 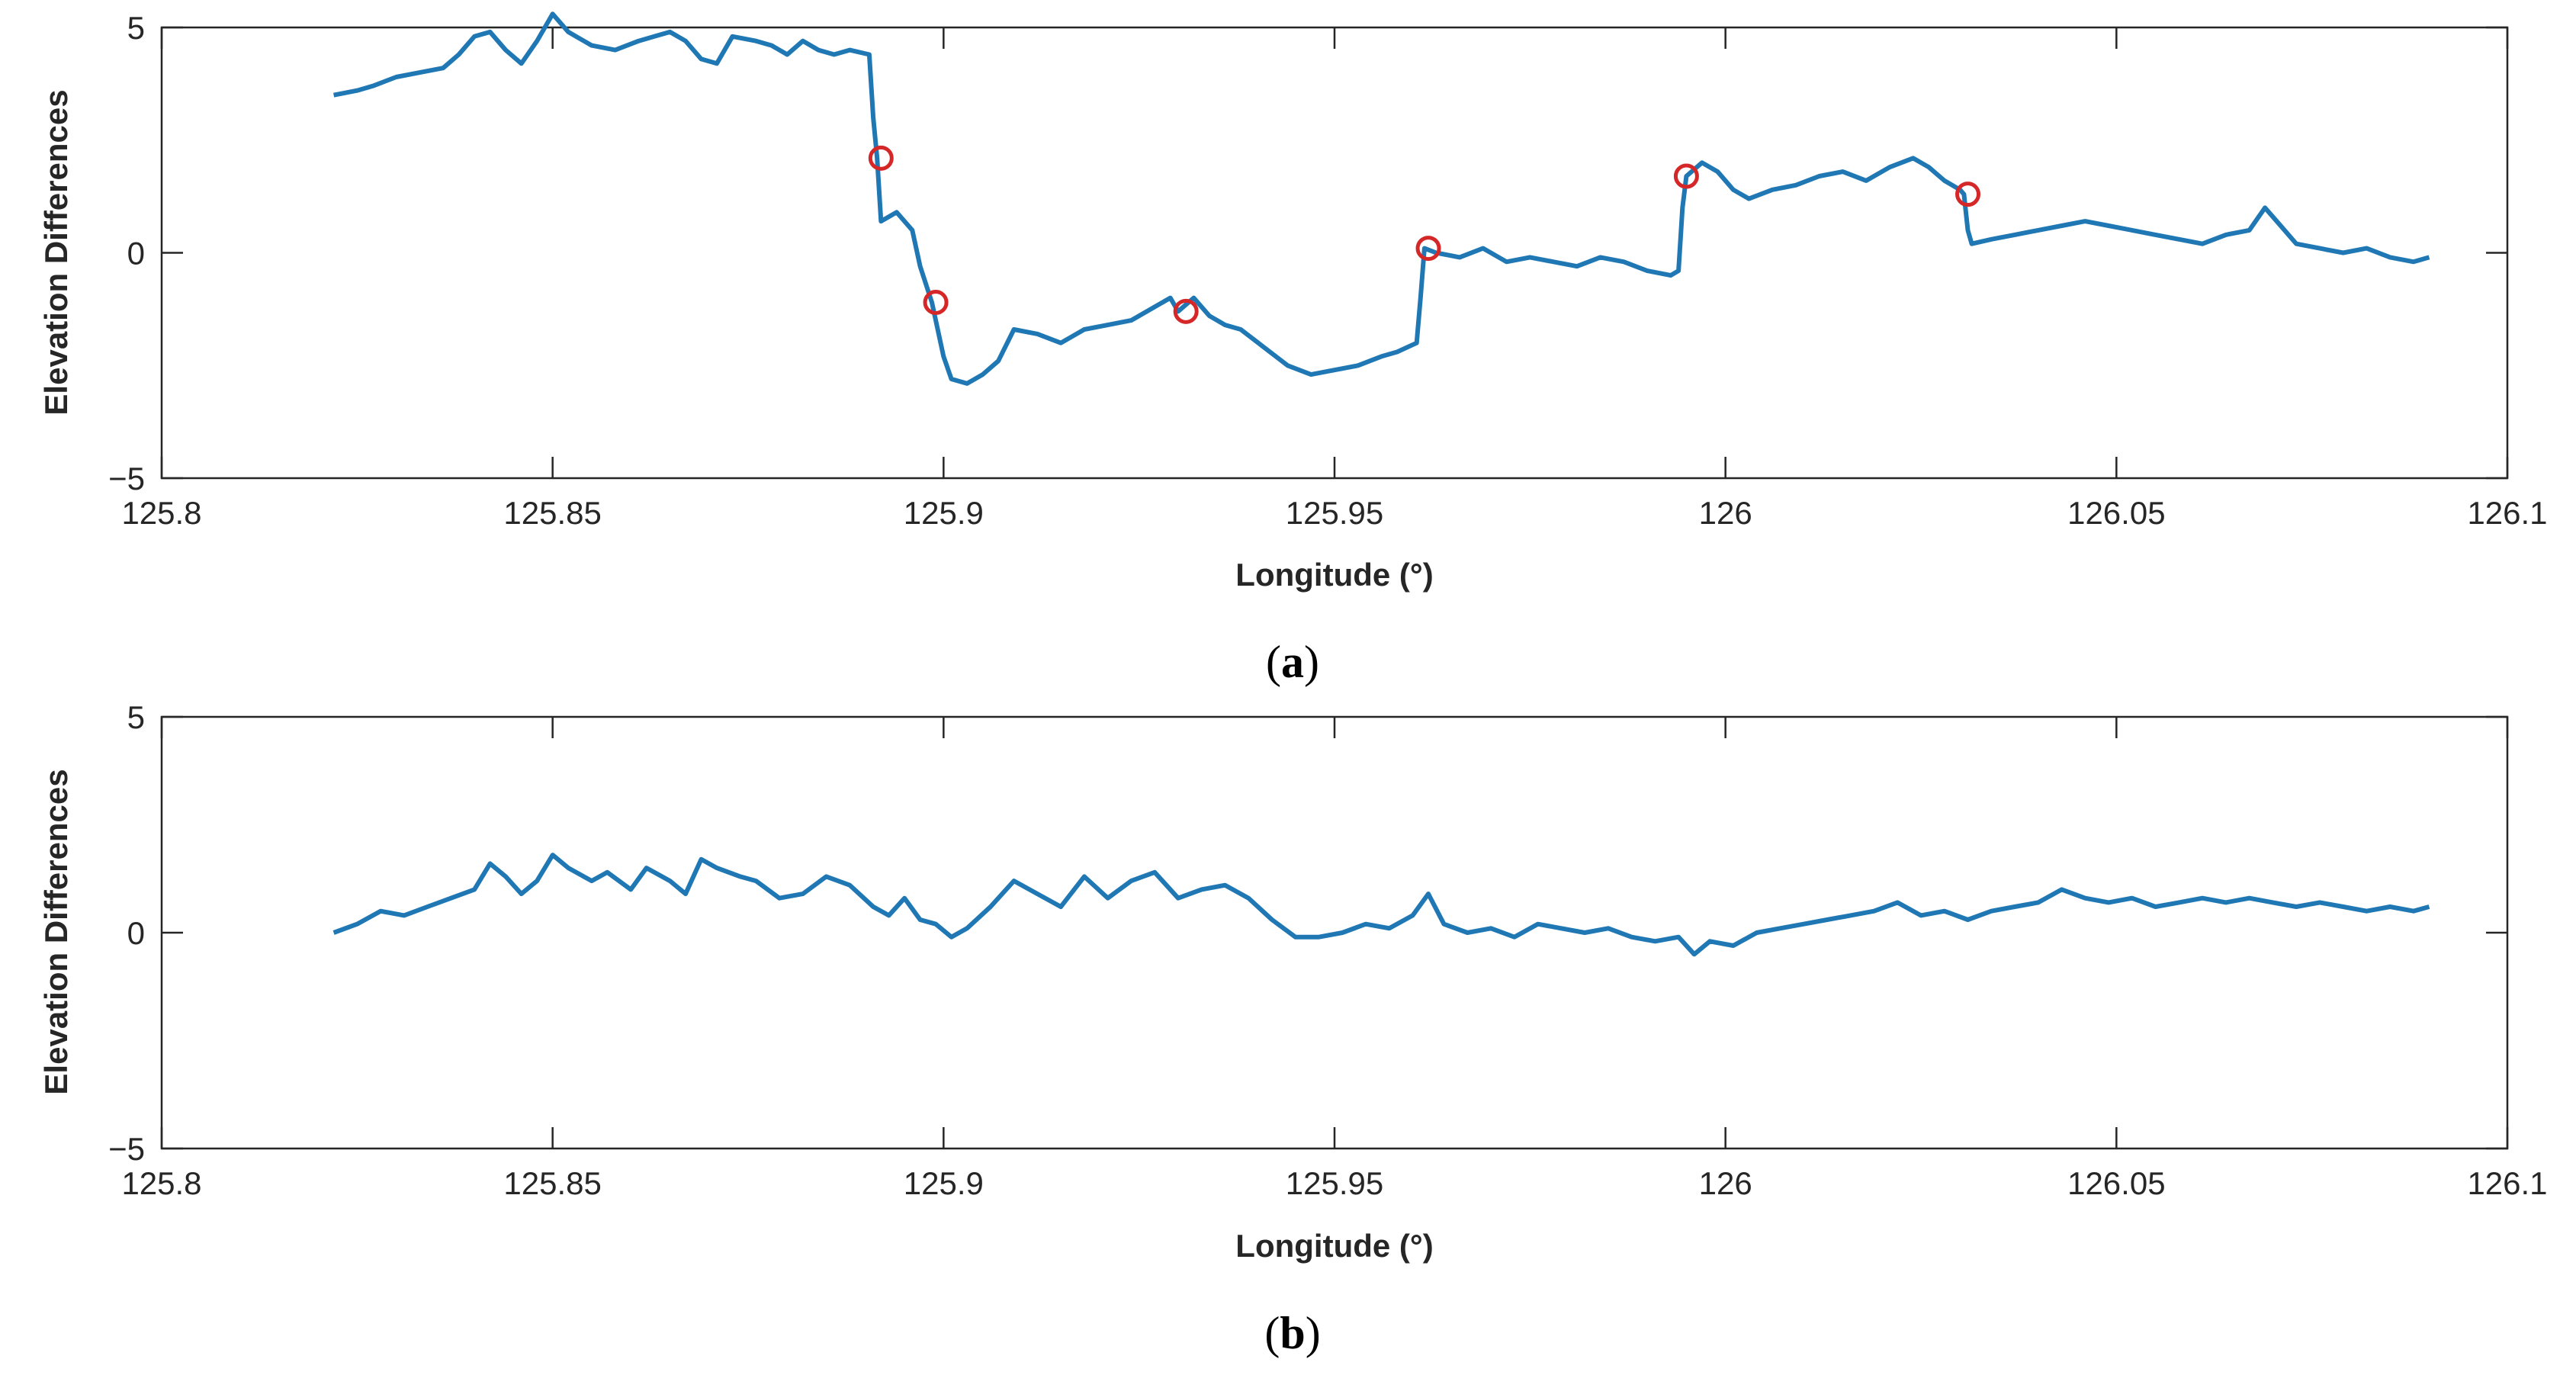 I want to click on panel-a-label: (a), so click(x=1292, y=662).